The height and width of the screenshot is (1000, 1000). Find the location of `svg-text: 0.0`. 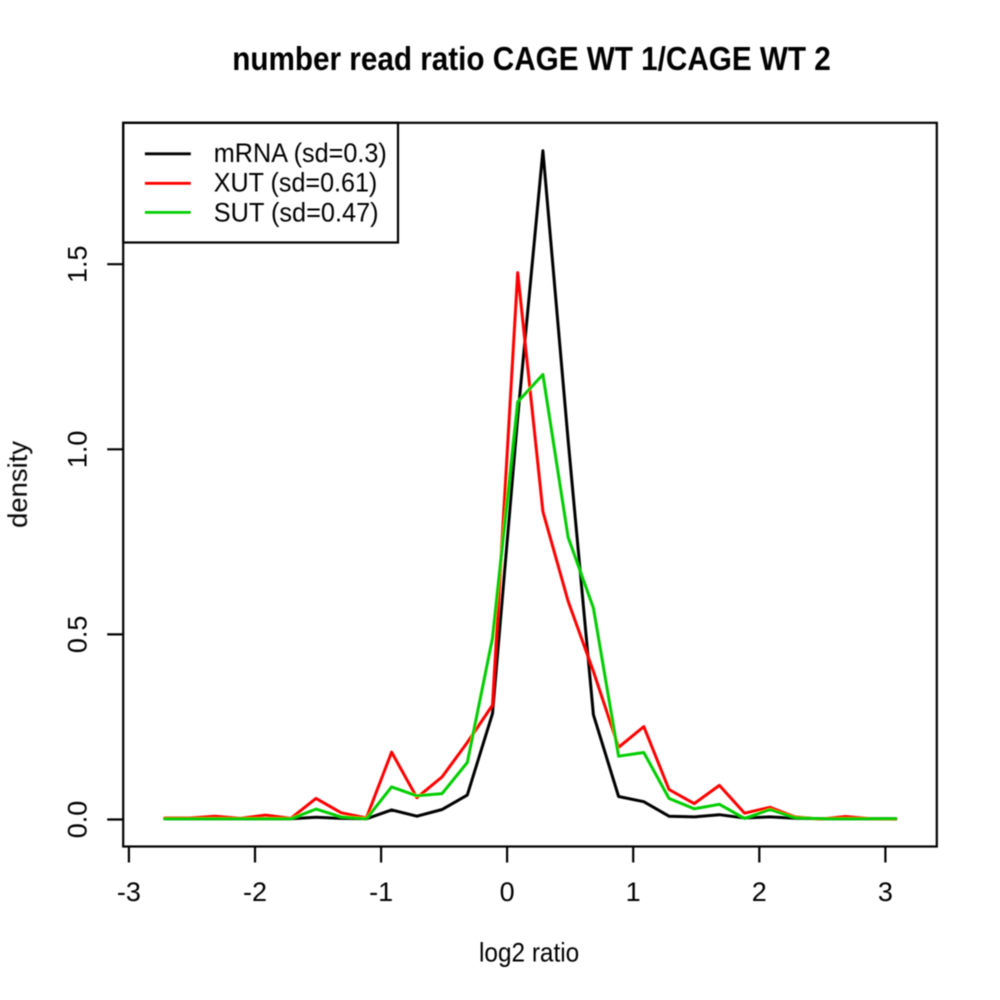

svg-text: 0.0 is located at coordinates (78, 820).